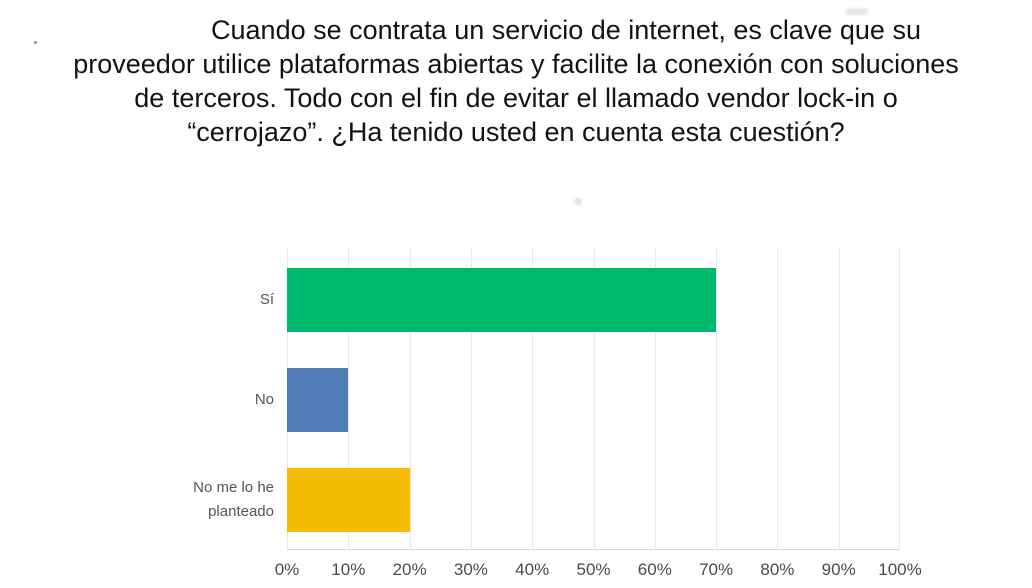 The image size is (1032, 588). I want to click on x-tick-label: 20%, so click(409, 569).